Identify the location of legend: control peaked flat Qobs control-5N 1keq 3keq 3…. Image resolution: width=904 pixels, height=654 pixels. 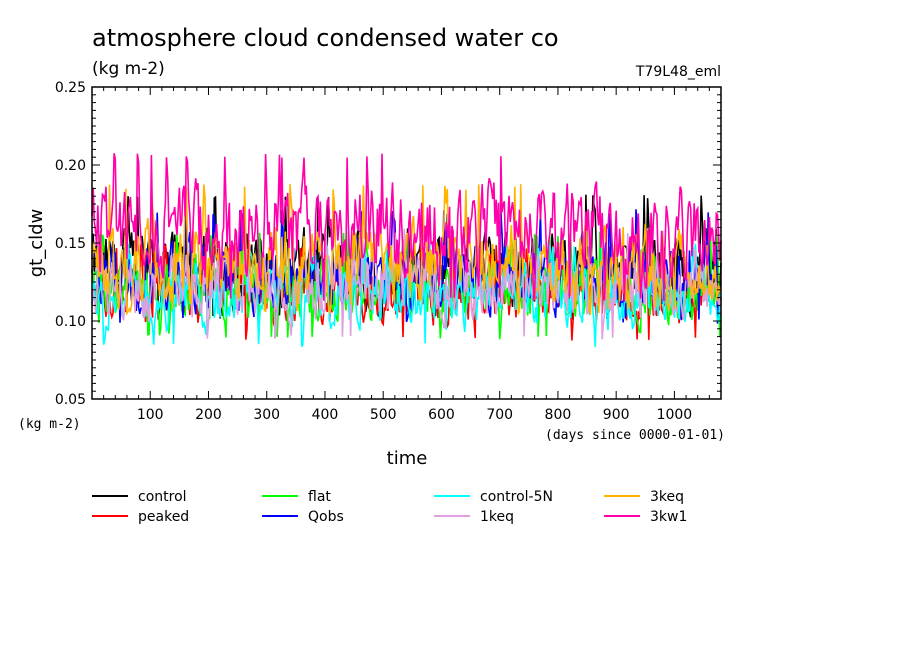
(389, 507).